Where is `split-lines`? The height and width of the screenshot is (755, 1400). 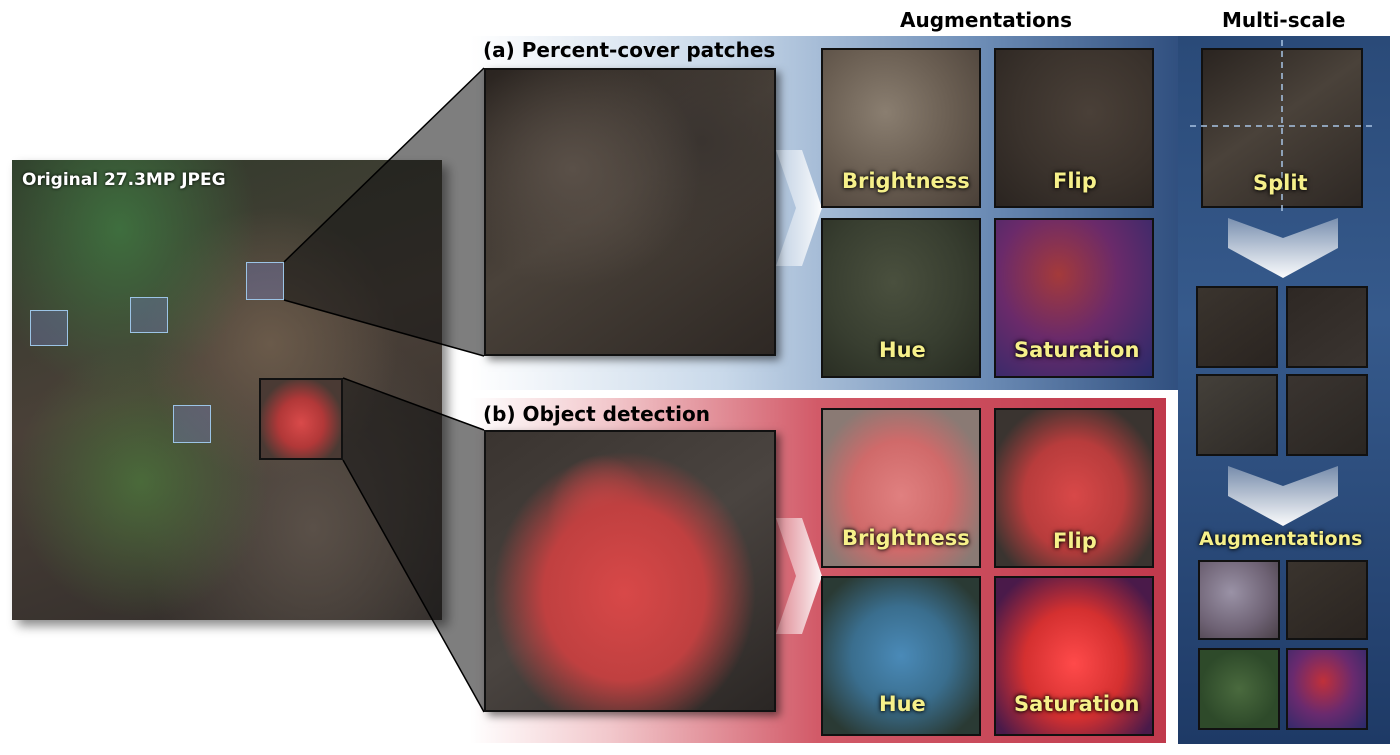
split-lines is located at coordinates (1282, 128).